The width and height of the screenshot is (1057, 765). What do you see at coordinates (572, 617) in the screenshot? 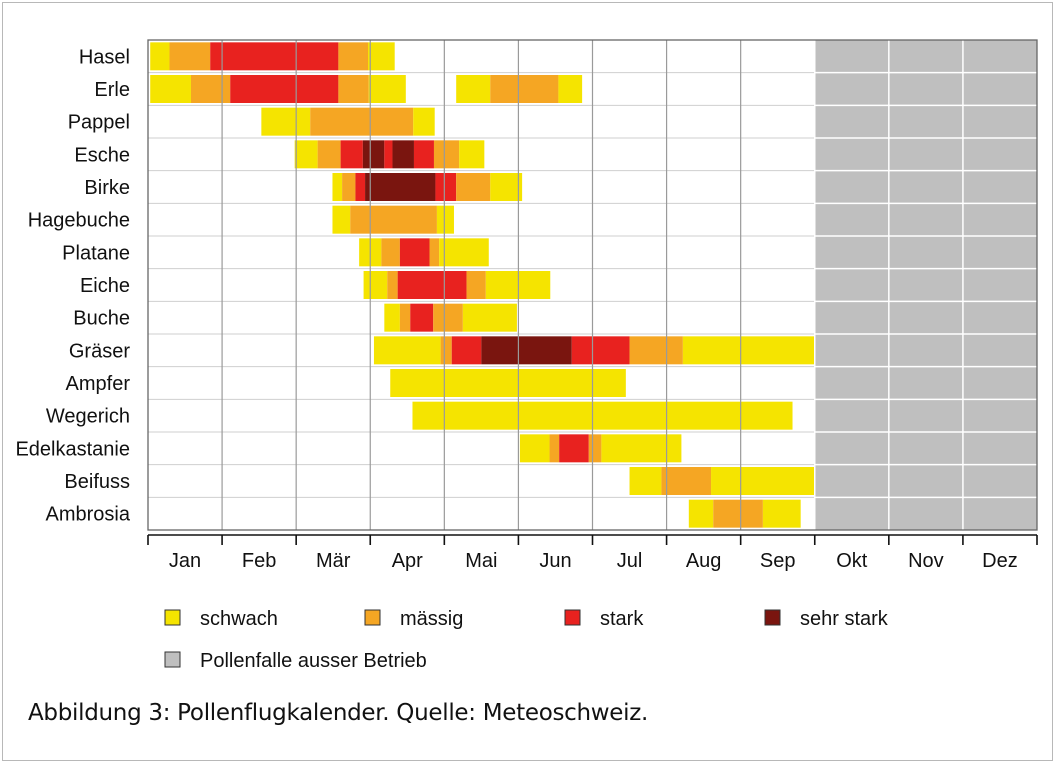
I see `legend-swatch-stark` at bounding box center [572, 617].